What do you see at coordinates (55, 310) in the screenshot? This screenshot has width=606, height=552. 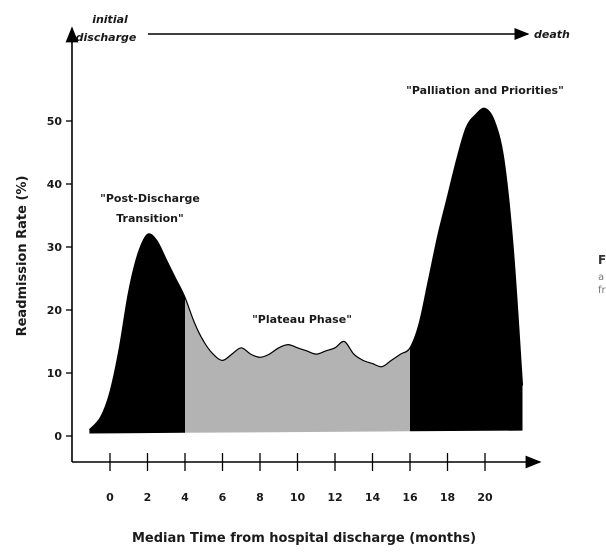 I see `y-tick-label: 20` at bounding box center [55, 310].